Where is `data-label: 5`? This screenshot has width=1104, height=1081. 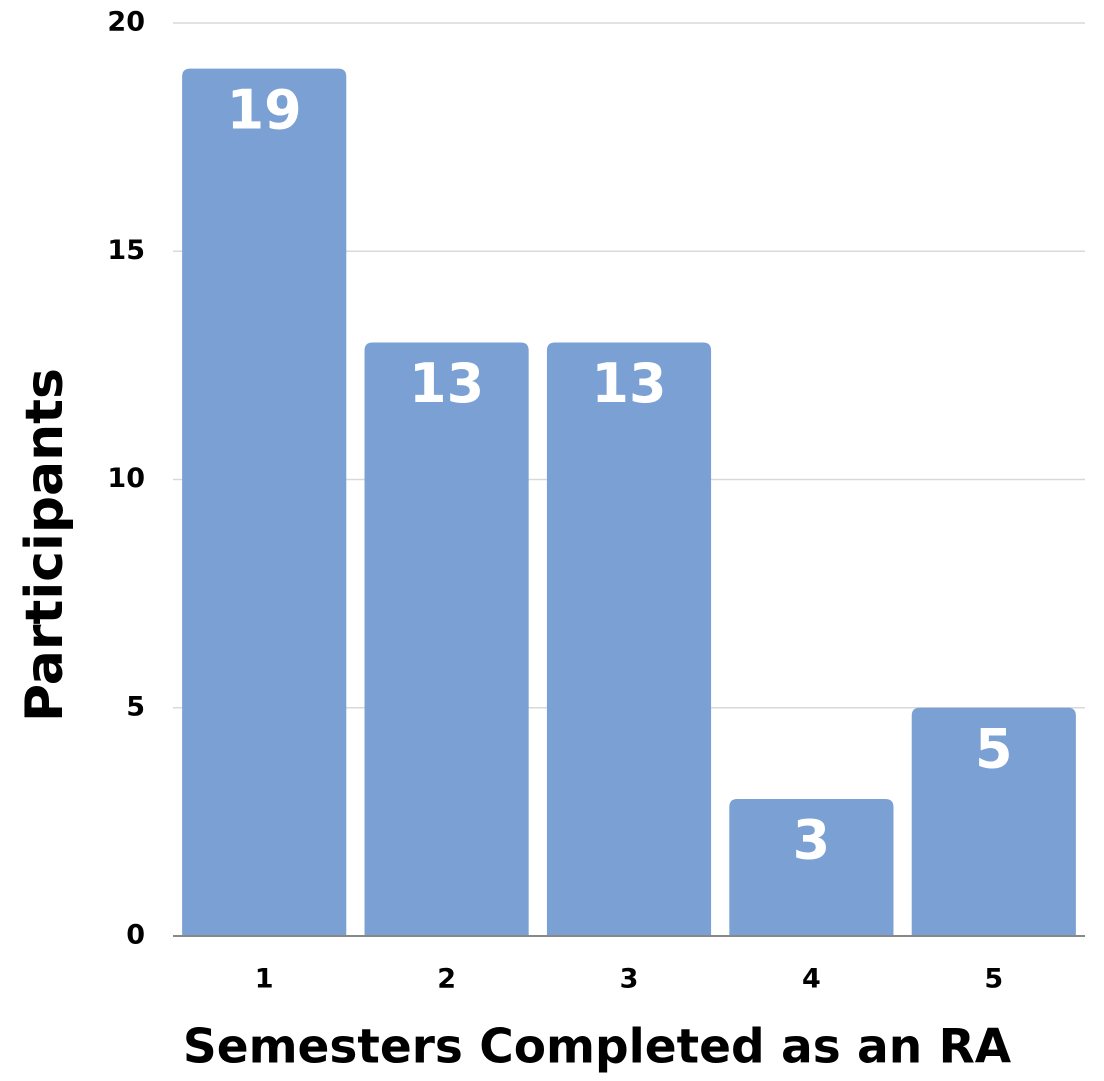
data-label: 5 is located at coordinates (994, 748).